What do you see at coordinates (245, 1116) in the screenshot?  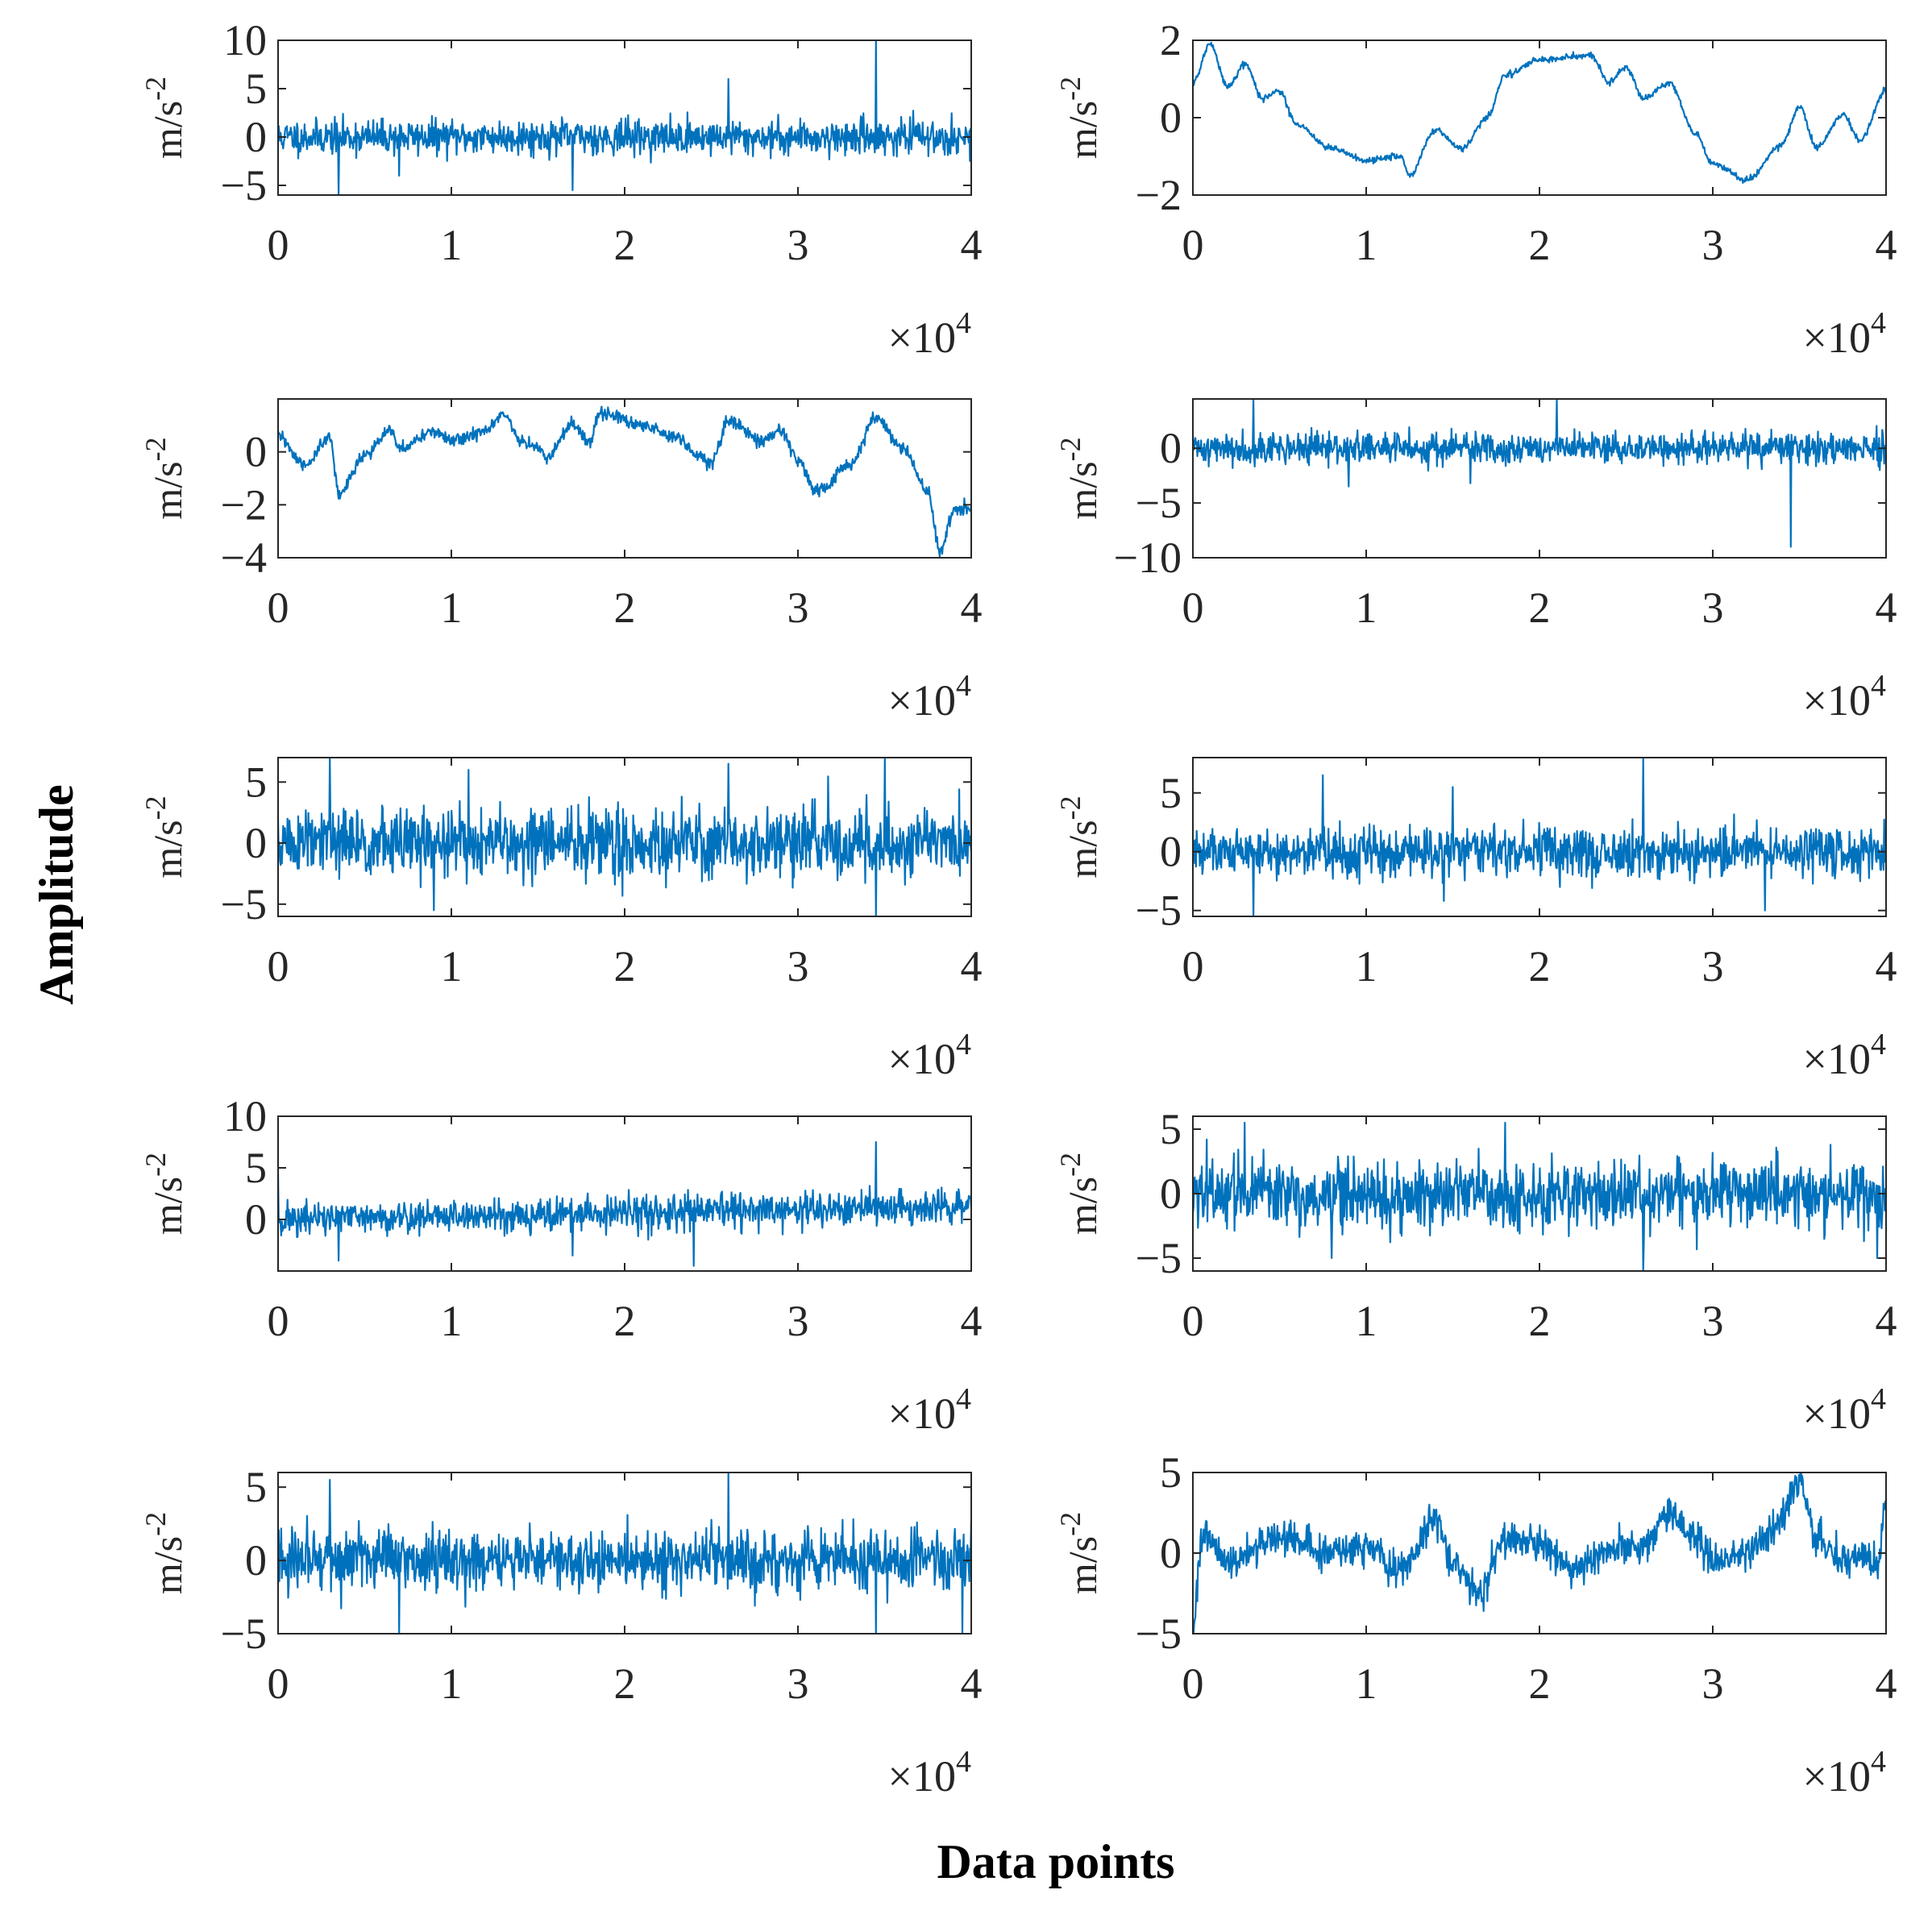 I see `y-tick-label: 10` at bounding box center [245, 1116].